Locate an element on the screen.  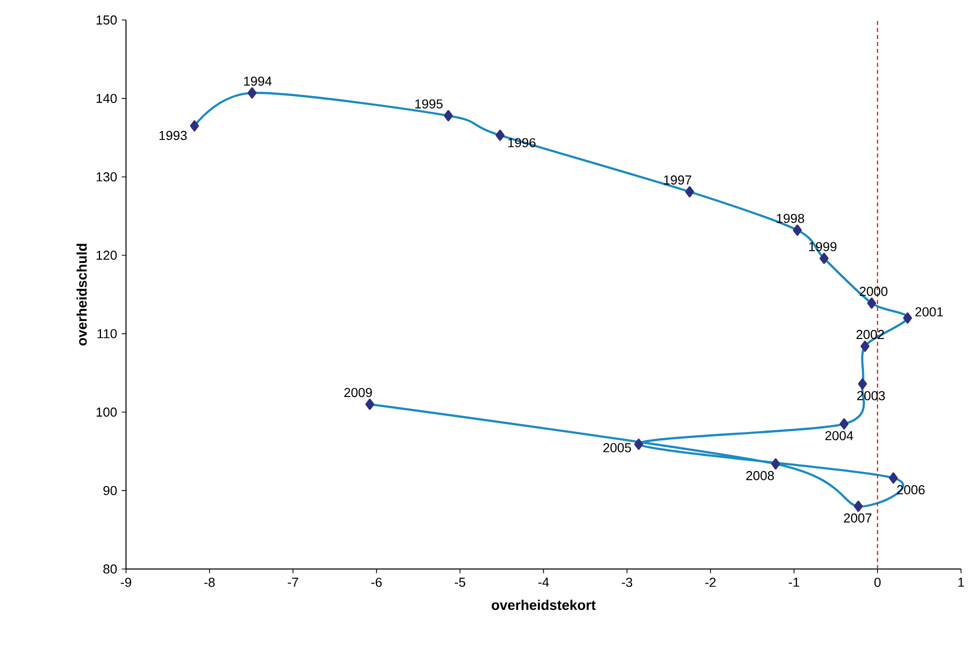
x-tick-label: -3 is located at coordinates (627, 582).